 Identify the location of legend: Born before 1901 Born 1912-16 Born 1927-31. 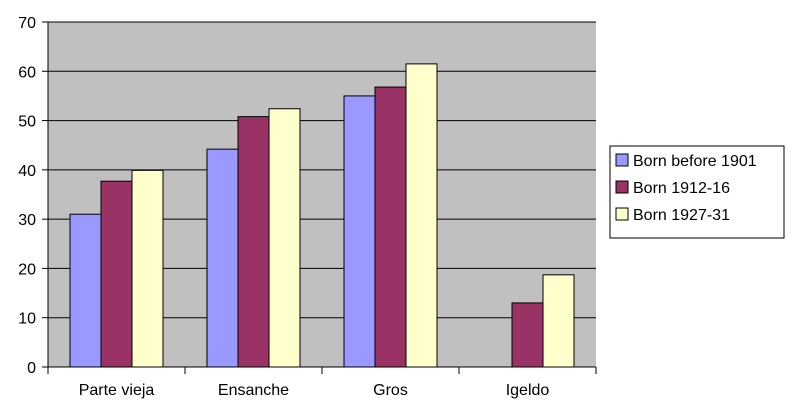
(697, 192).